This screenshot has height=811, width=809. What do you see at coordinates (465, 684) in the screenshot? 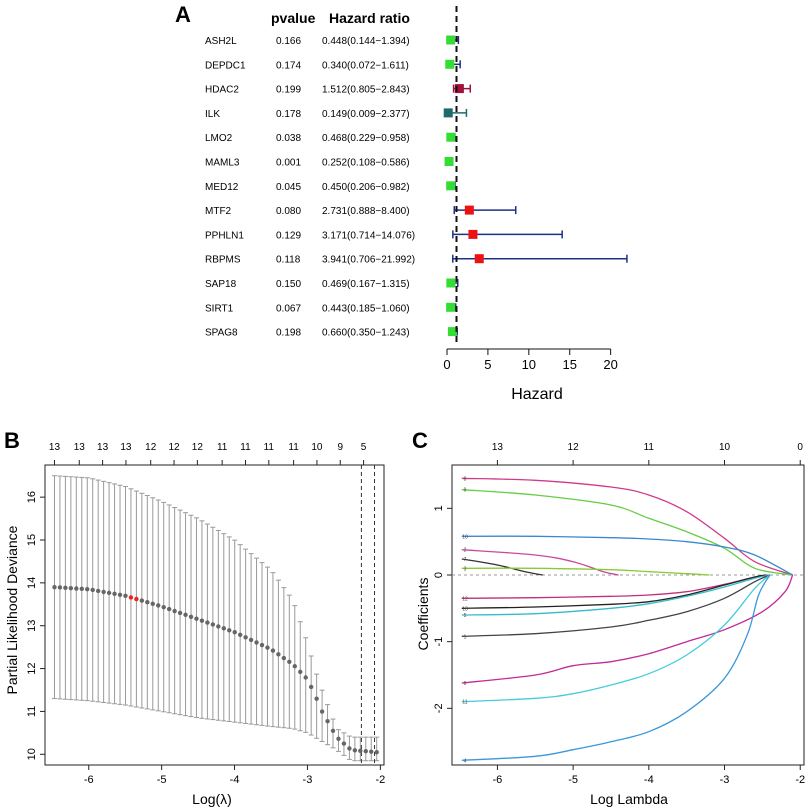
I see `coef-series-label: 6` at bounding box center [465, 684].